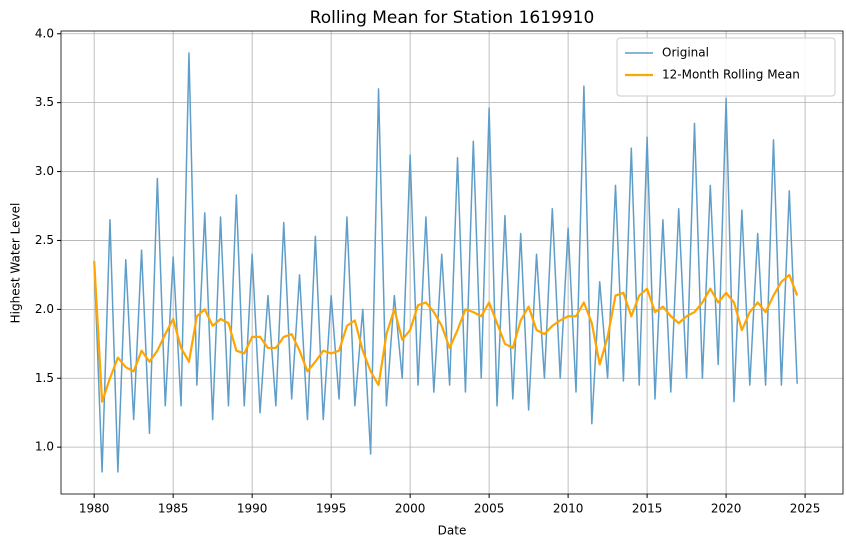 Image resolution: width=846 pixels, height=552 pixels. Describe the element at coordinates (94, 509) in the screenshot. I see `x-tick-label: 1980` at that location.